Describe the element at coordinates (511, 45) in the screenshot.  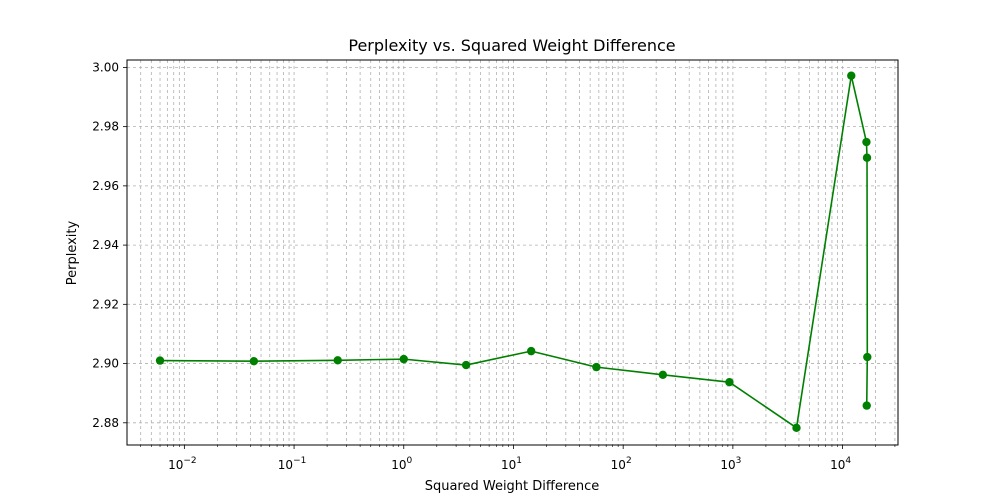
I see `chart-title: Perplexity vs. Squared Weight Difference` at that location.